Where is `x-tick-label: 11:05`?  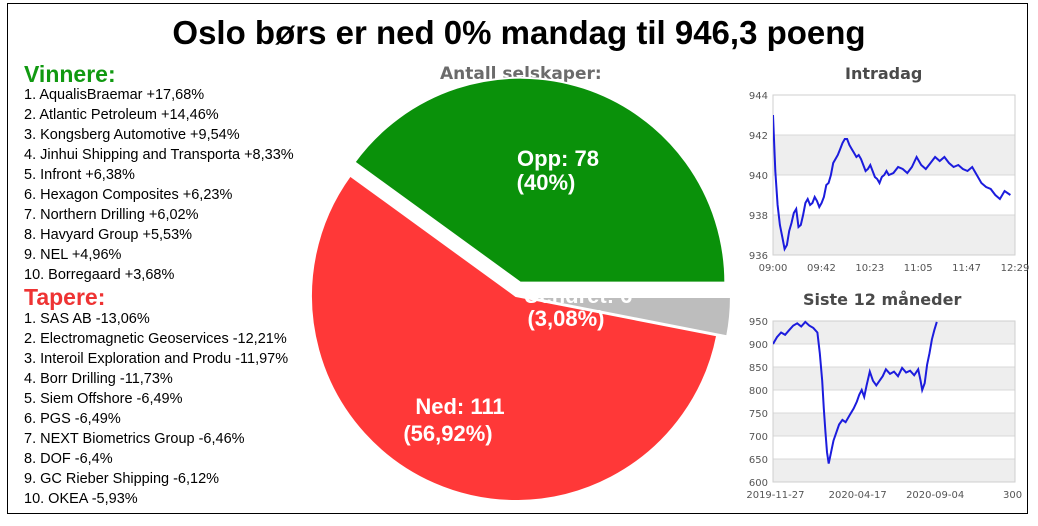 x-tick-label: 11:05 is located at coordinates (918, 268).